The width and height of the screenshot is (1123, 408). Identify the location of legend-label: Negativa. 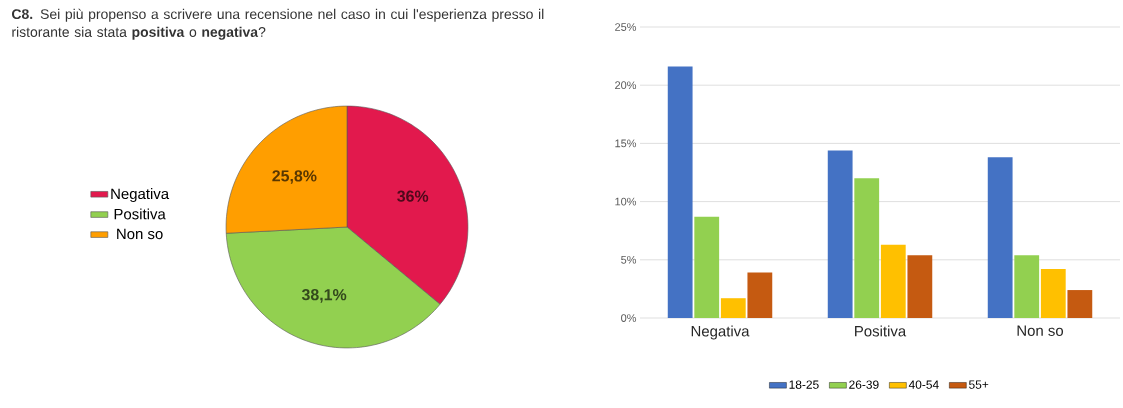
(140, 195).